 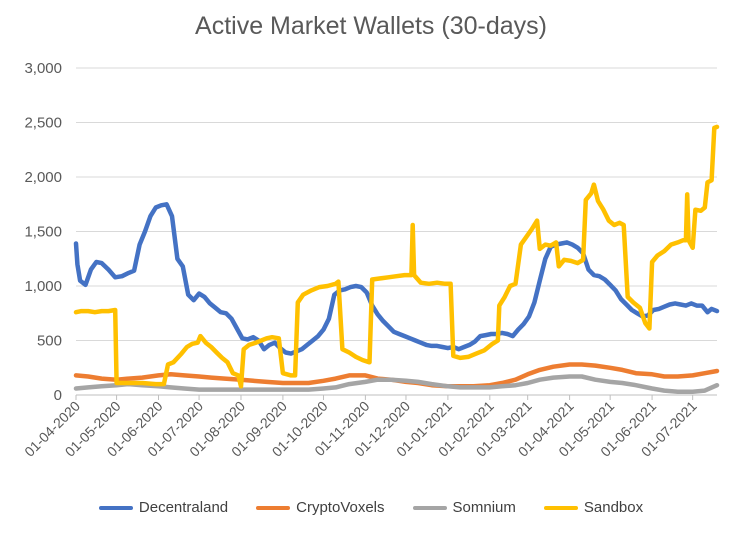 I want to click on y-tick-label: 500, so click(x=49, y=341).